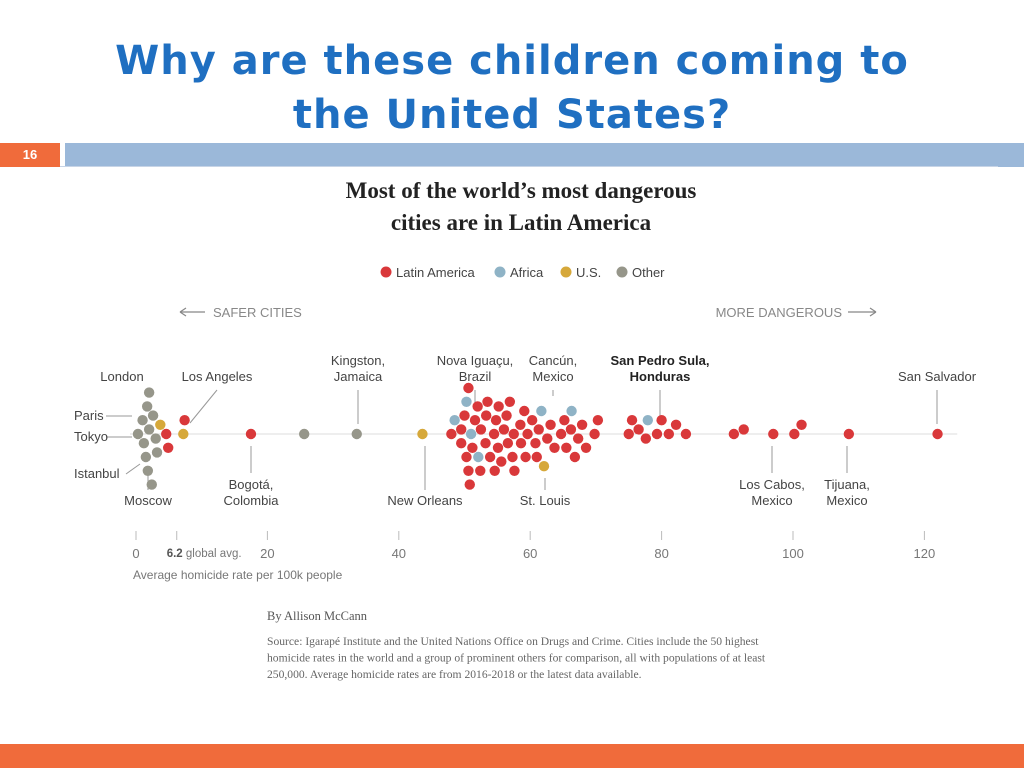  I want to click on legend-swatch-us, so click(566, 272).